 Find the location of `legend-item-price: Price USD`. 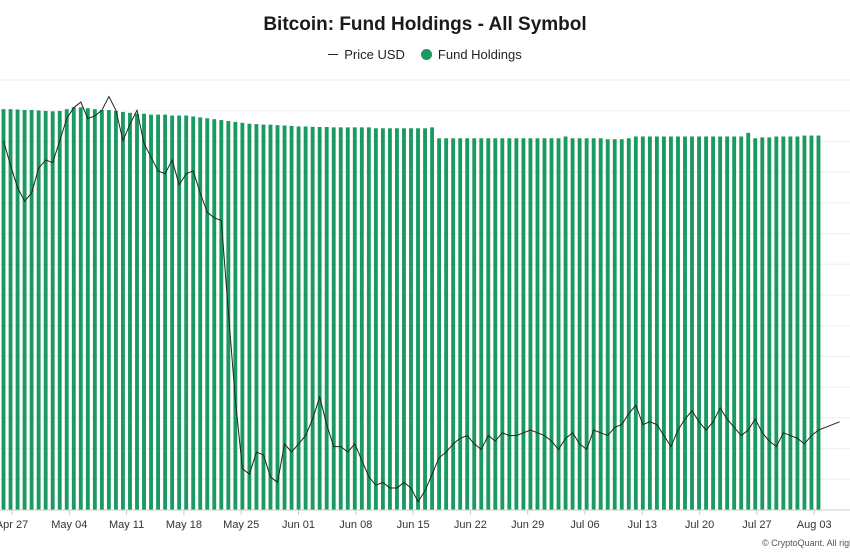

legend-item-price: Price USD is located at coordinates (366, 54).